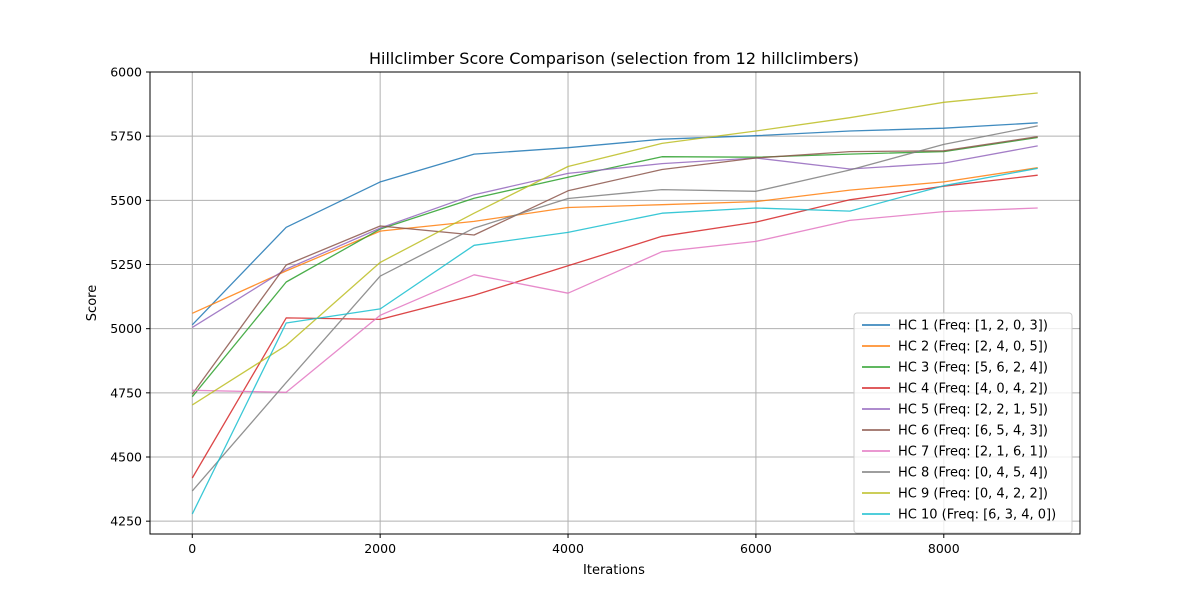  What do you see at coordinates (126, 264) in the screenshot?
I see `y-tick-label: 5250` at bounding box center [126, 264].